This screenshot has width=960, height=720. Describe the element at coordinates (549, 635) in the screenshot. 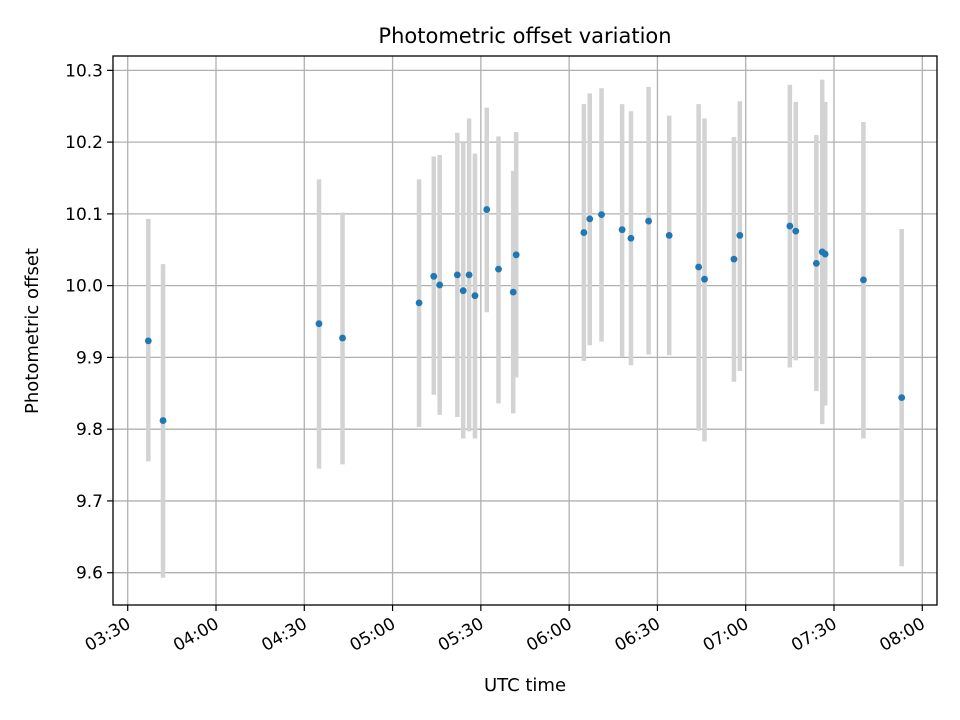

I see `x-tick-label: 06:00` at that location.